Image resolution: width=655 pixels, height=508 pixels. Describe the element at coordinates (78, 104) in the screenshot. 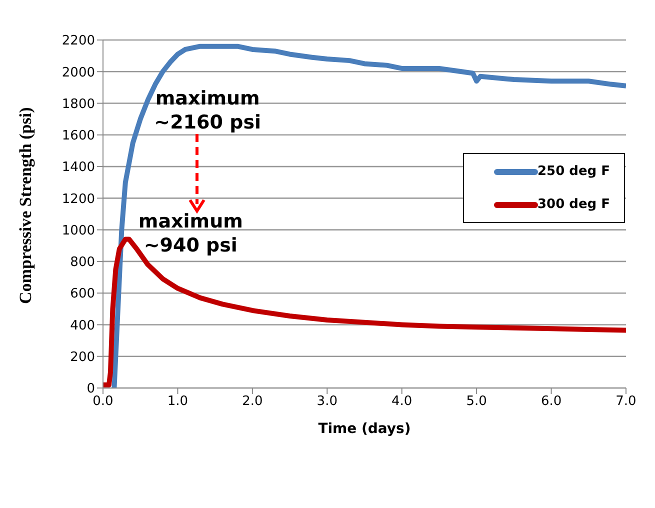

I see `y-tick-label: 1800` at that location.